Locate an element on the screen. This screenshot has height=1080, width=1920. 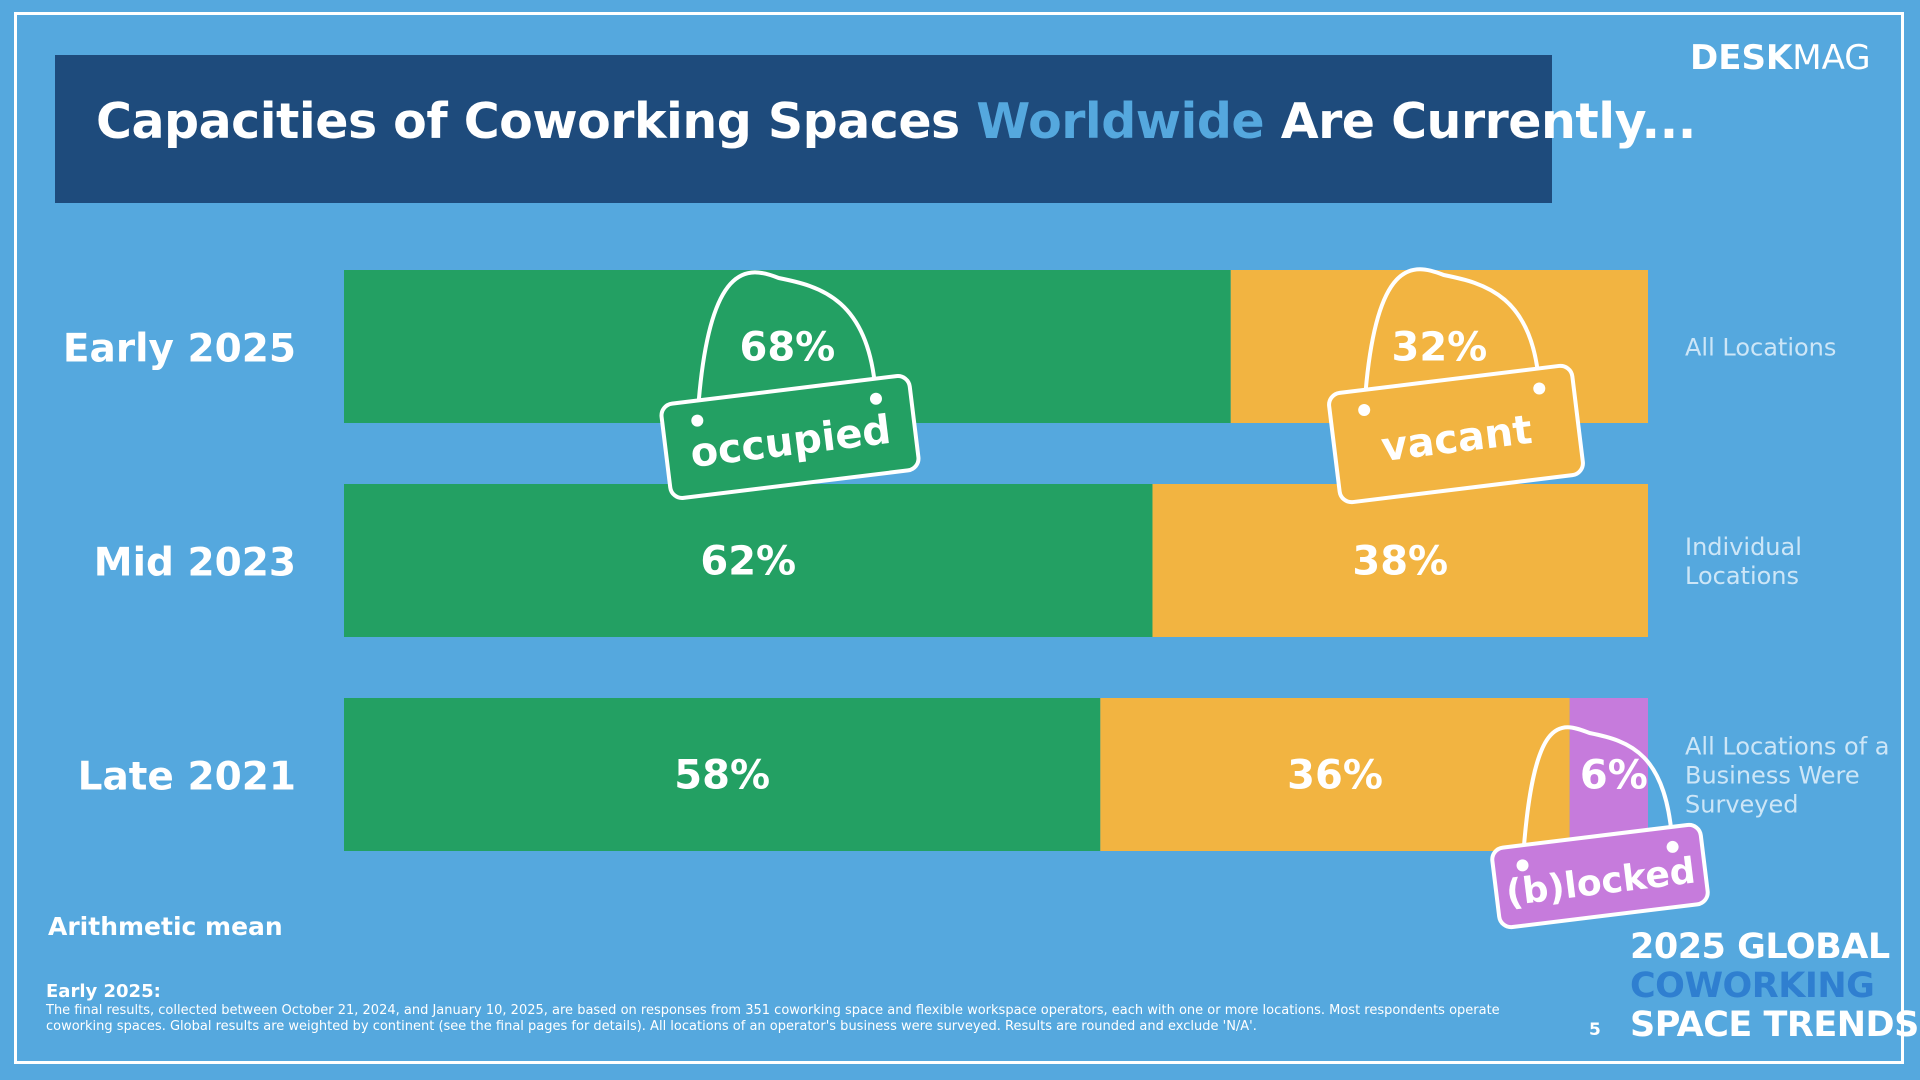
bar-mid-2023-occupied is located at coordinates (748, 560).